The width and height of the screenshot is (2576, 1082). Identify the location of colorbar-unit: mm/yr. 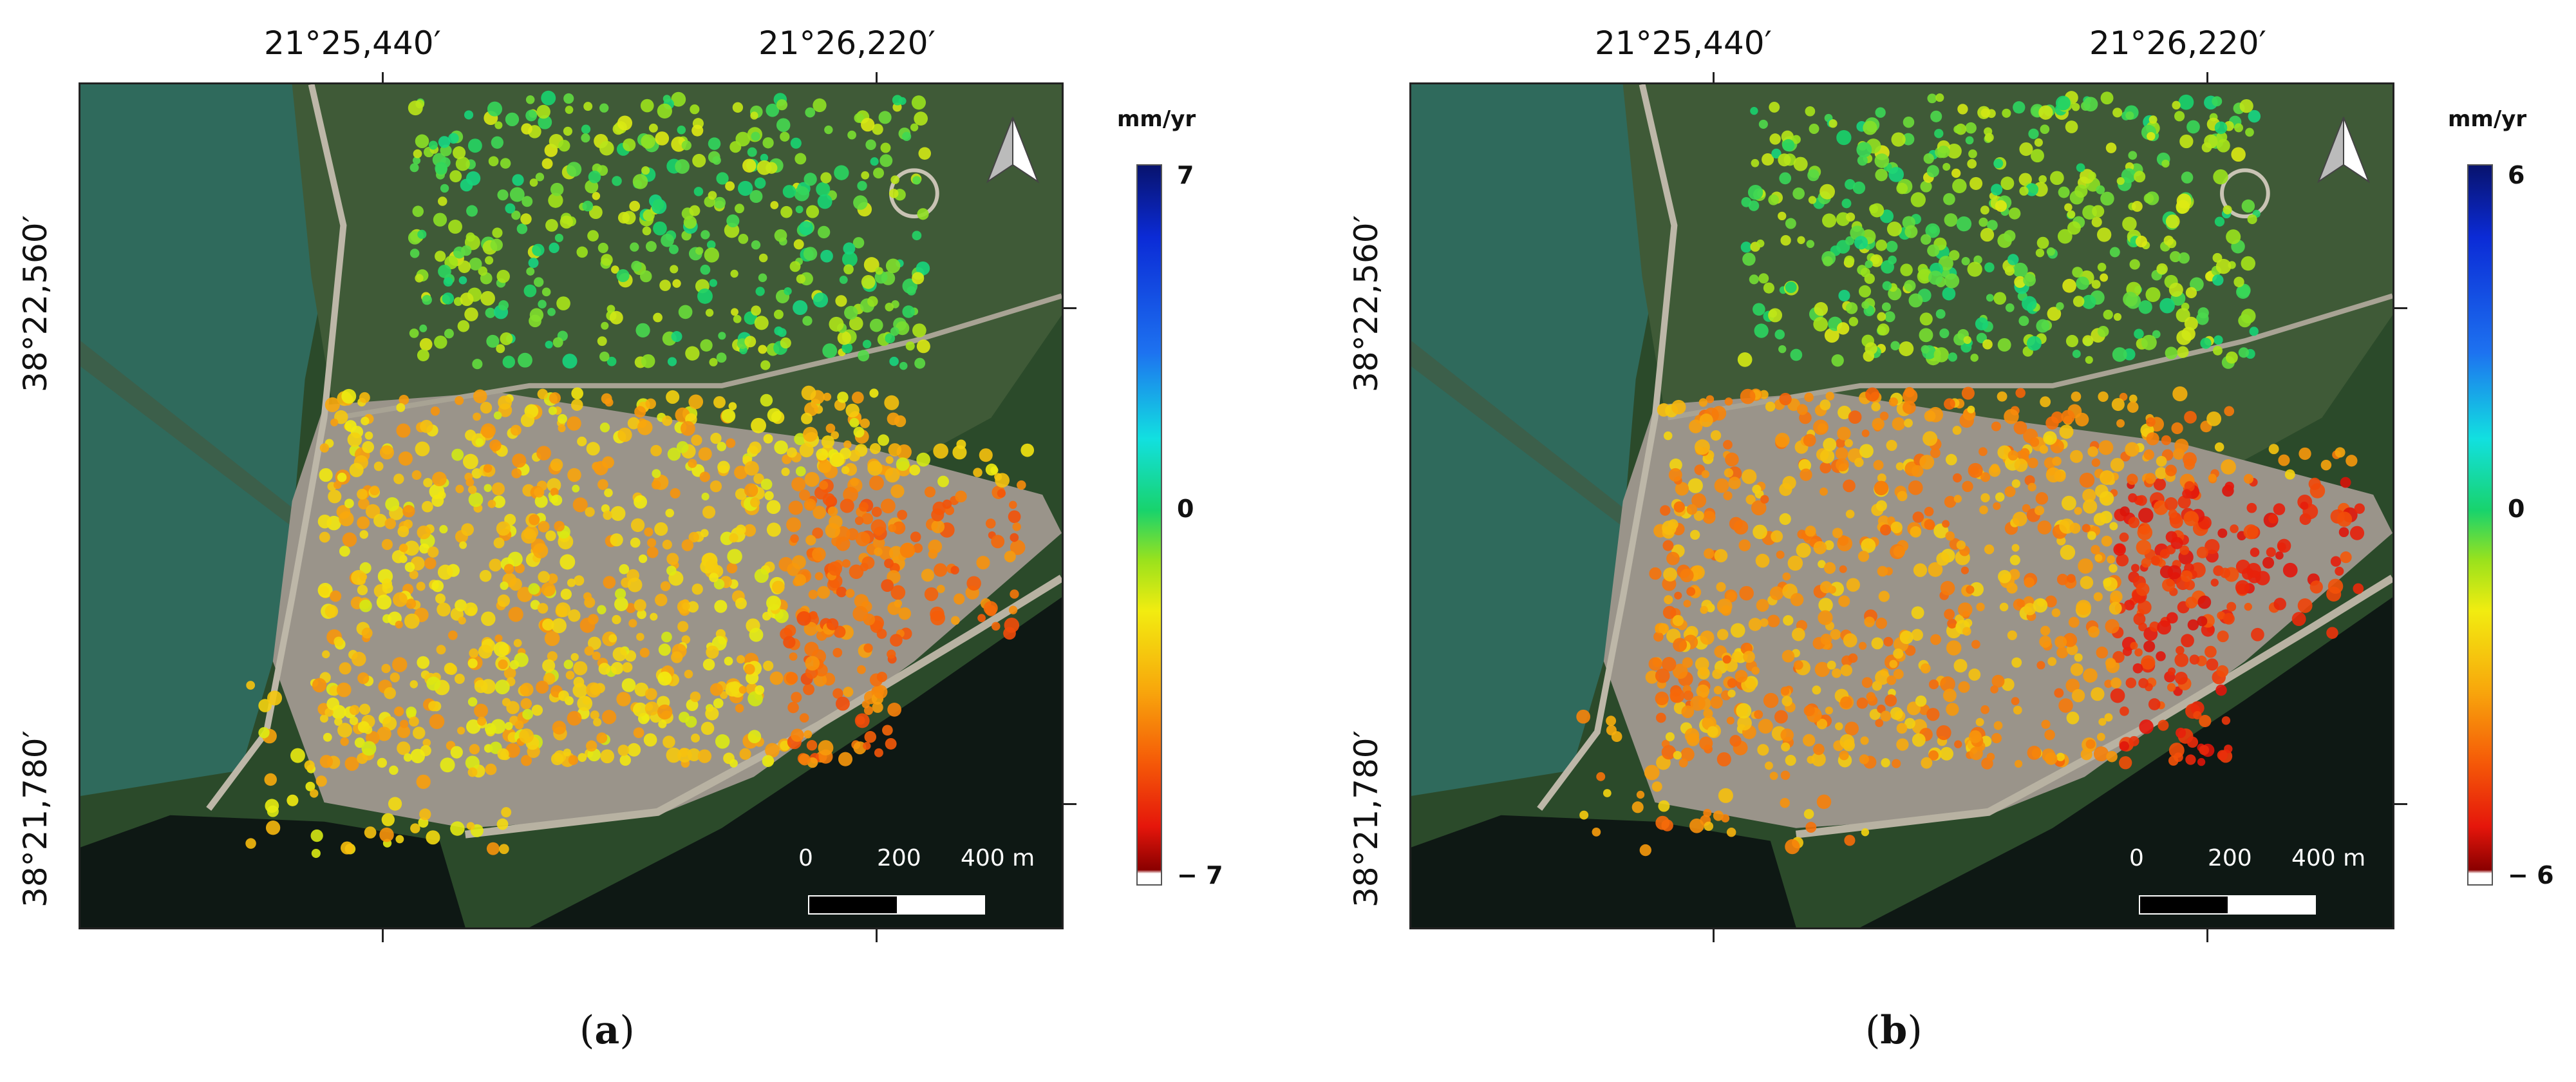
(2487, 119).